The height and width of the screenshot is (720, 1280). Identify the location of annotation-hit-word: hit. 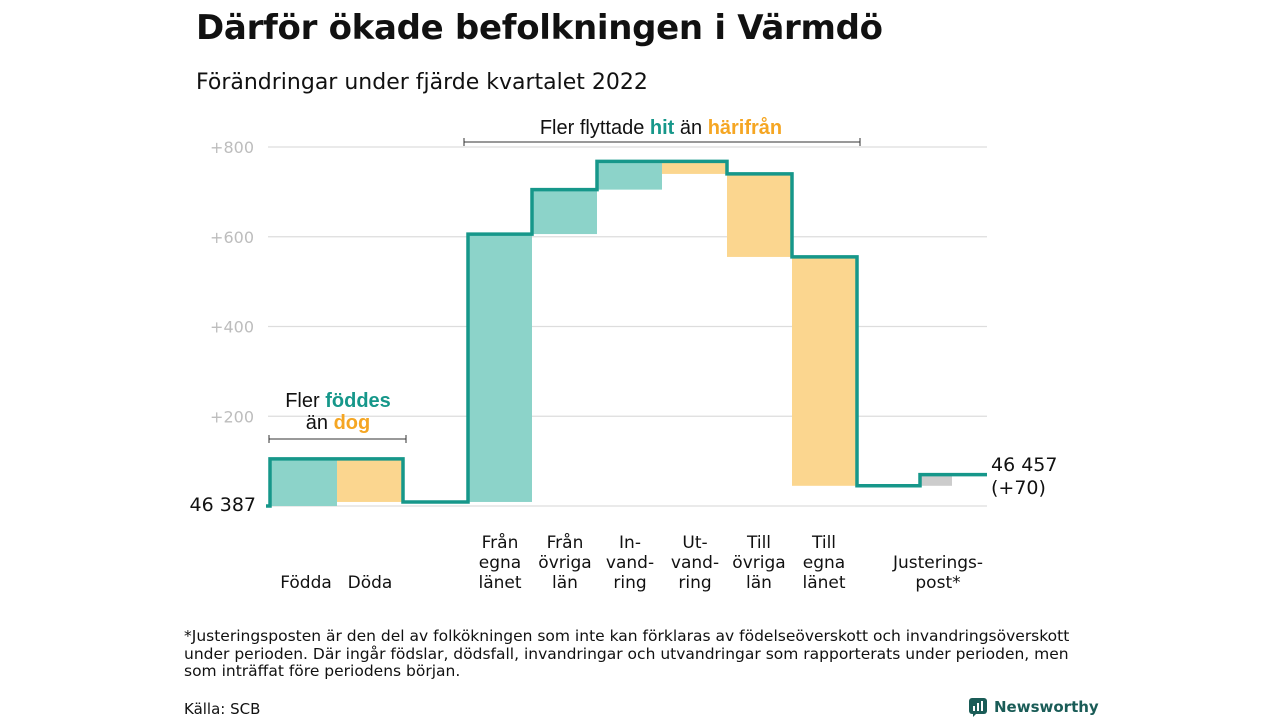
(662, 128).